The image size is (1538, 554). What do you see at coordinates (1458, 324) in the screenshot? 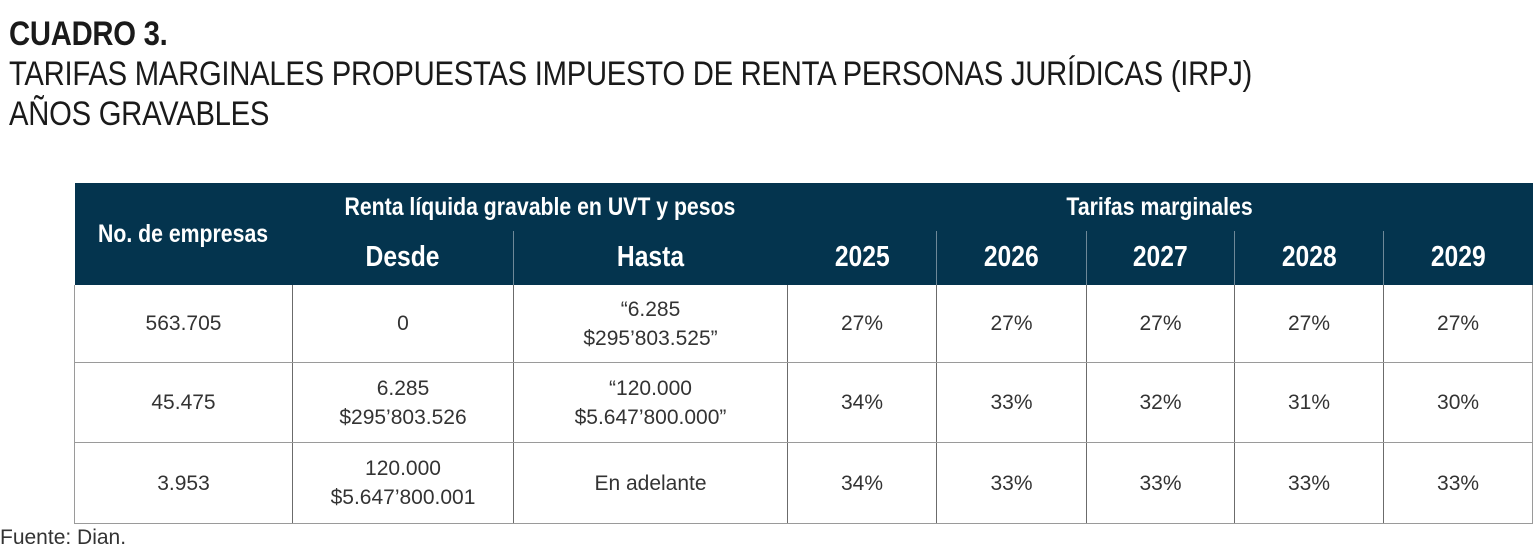
I see `cell-rate-2029: 27%` at bounding box center [1458, 324].